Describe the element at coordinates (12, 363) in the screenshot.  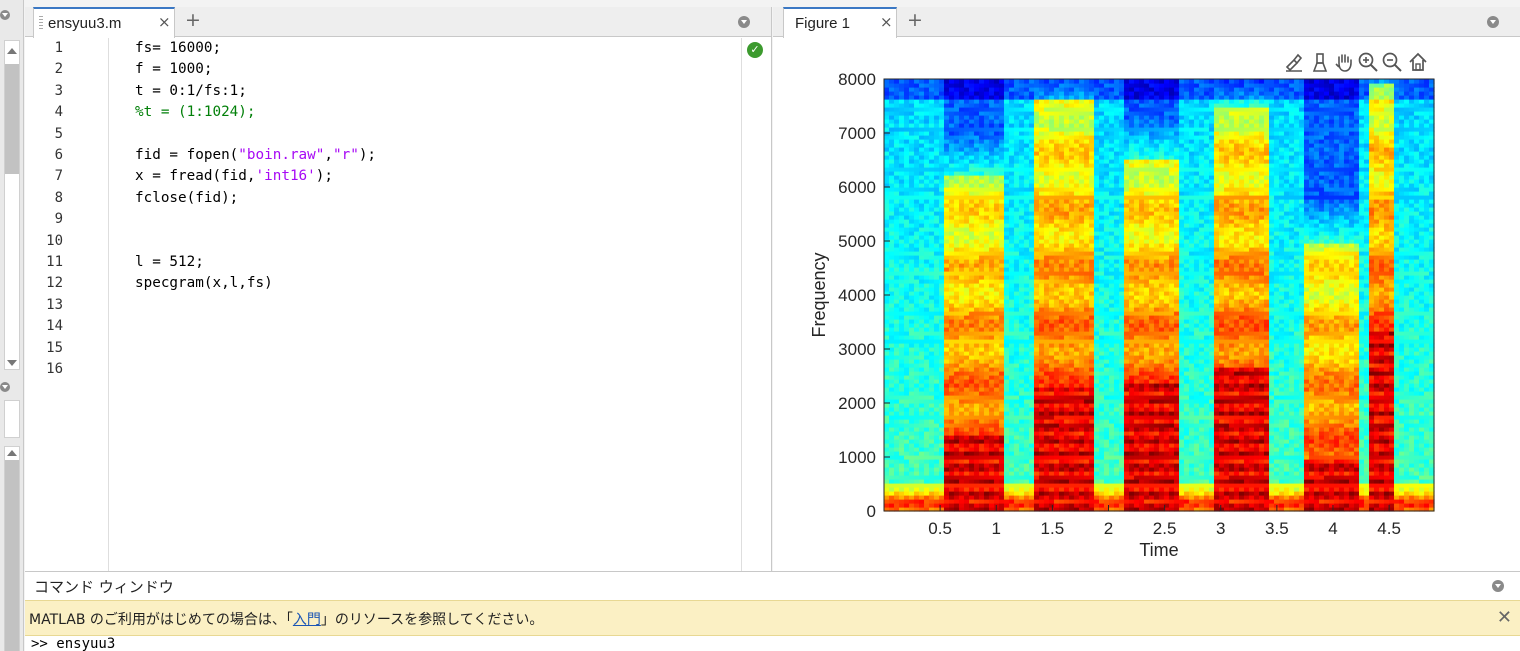
I see `scroll-down-icon` at that location.